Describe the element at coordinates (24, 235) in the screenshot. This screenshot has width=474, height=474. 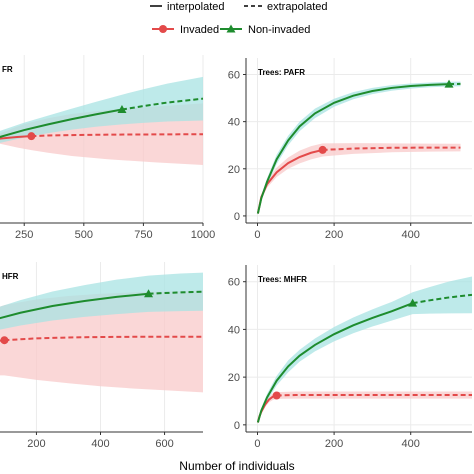
I see `x-tick-label: 250` at that location.